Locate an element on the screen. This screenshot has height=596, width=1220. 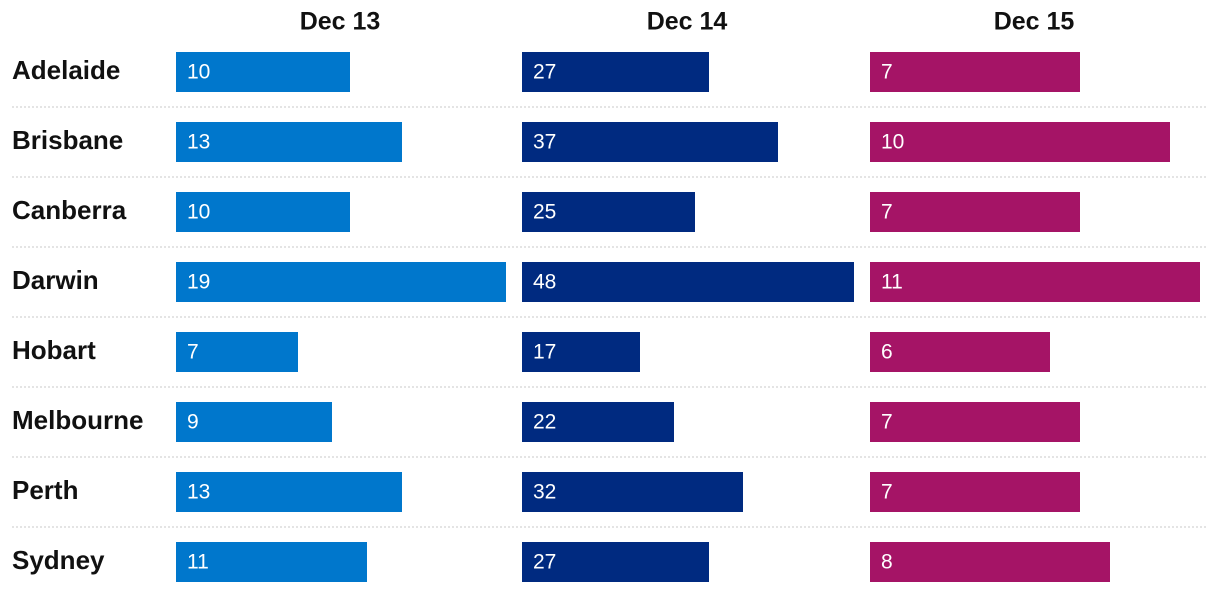
data-label-canberra-2: 25 is located at coordinates (544, 212).